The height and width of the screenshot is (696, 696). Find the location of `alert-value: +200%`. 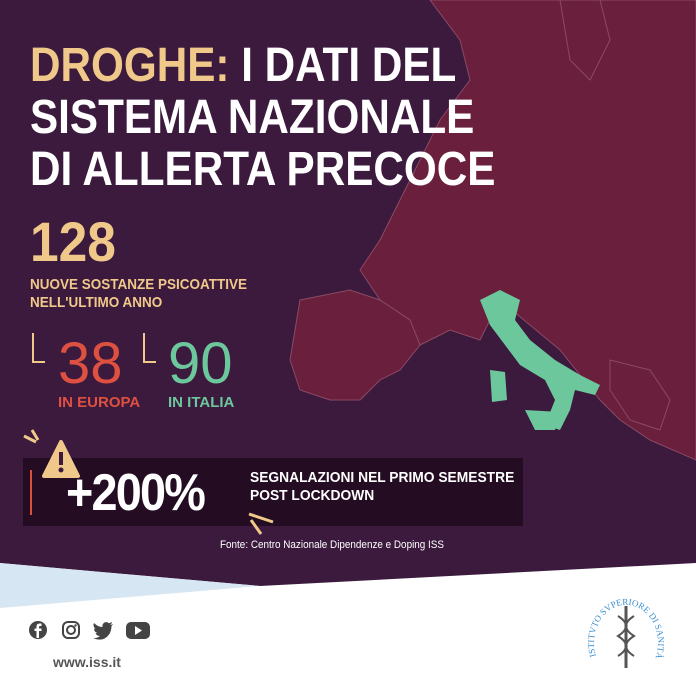

alert-value: +200% is located at coordinates (136, 493).